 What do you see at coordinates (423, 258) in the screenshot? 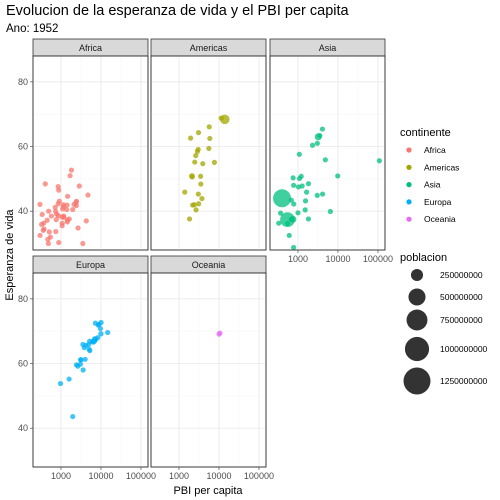
I see `size-legend-title: poblacion` at bounding box center [423, 258].